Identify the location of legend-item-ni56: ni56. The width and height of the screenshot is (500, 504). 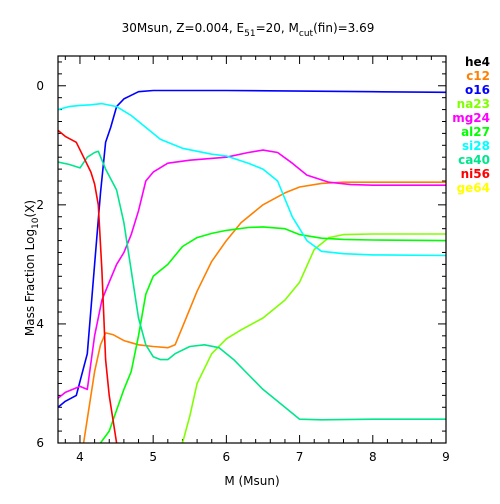
(475, 174).